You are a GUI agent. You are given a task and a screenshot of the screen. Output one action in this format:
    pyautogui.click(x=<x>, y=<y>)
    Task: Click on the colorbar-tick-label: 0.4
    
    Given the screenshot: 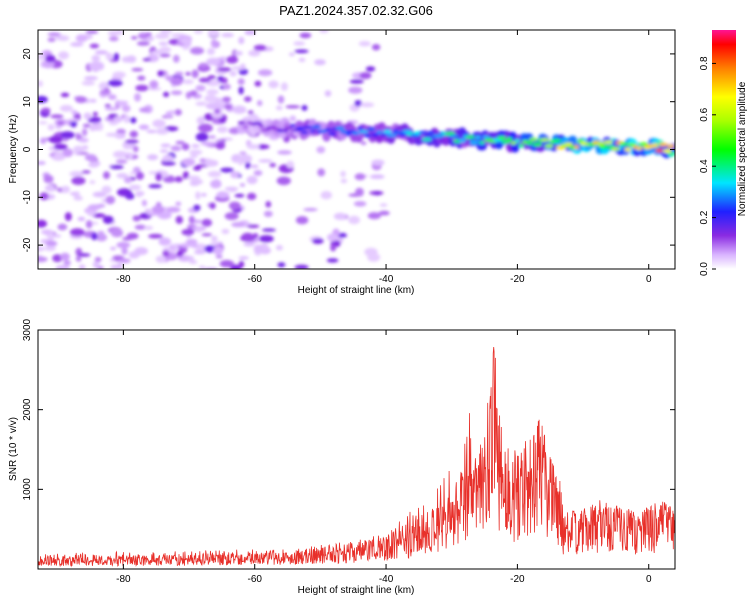 What is the action you would take?
    pyautogui.click(x=704, y=166)
    